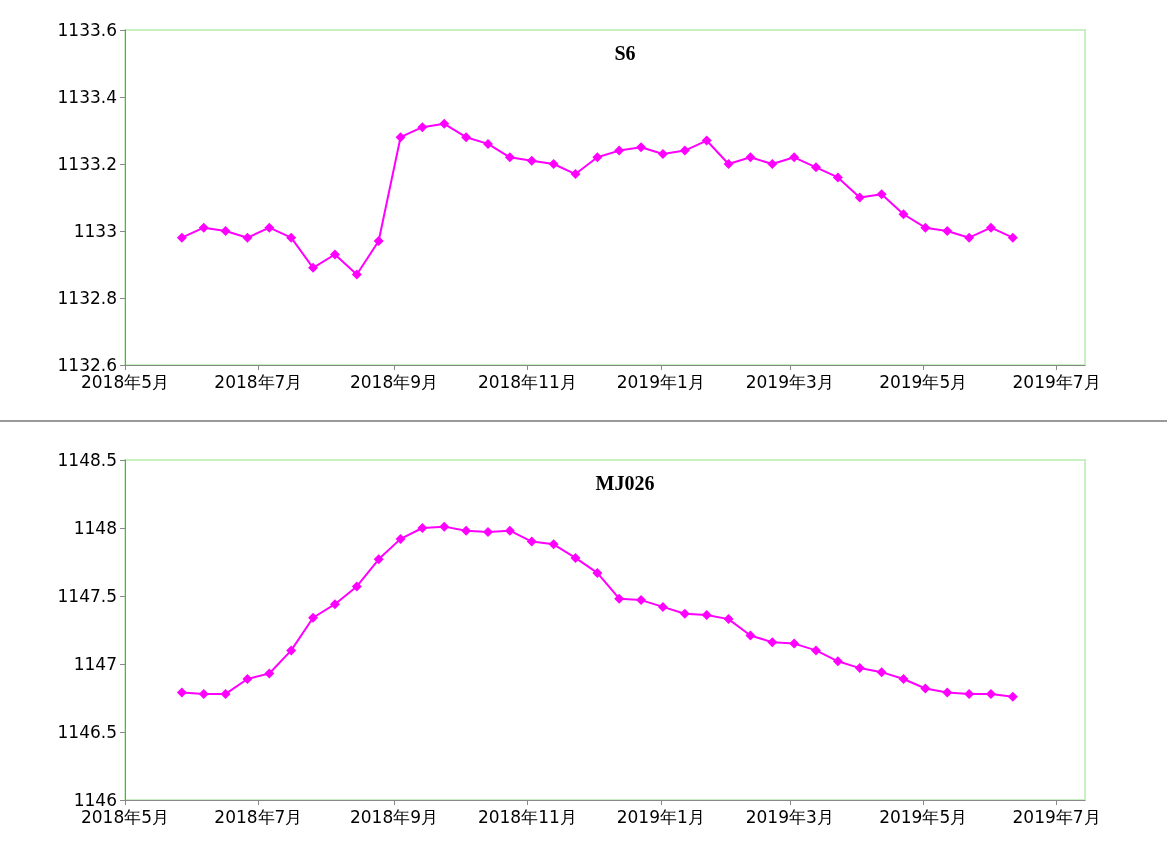  I want to click on y-tick-label: 1148, so click(95, 528).